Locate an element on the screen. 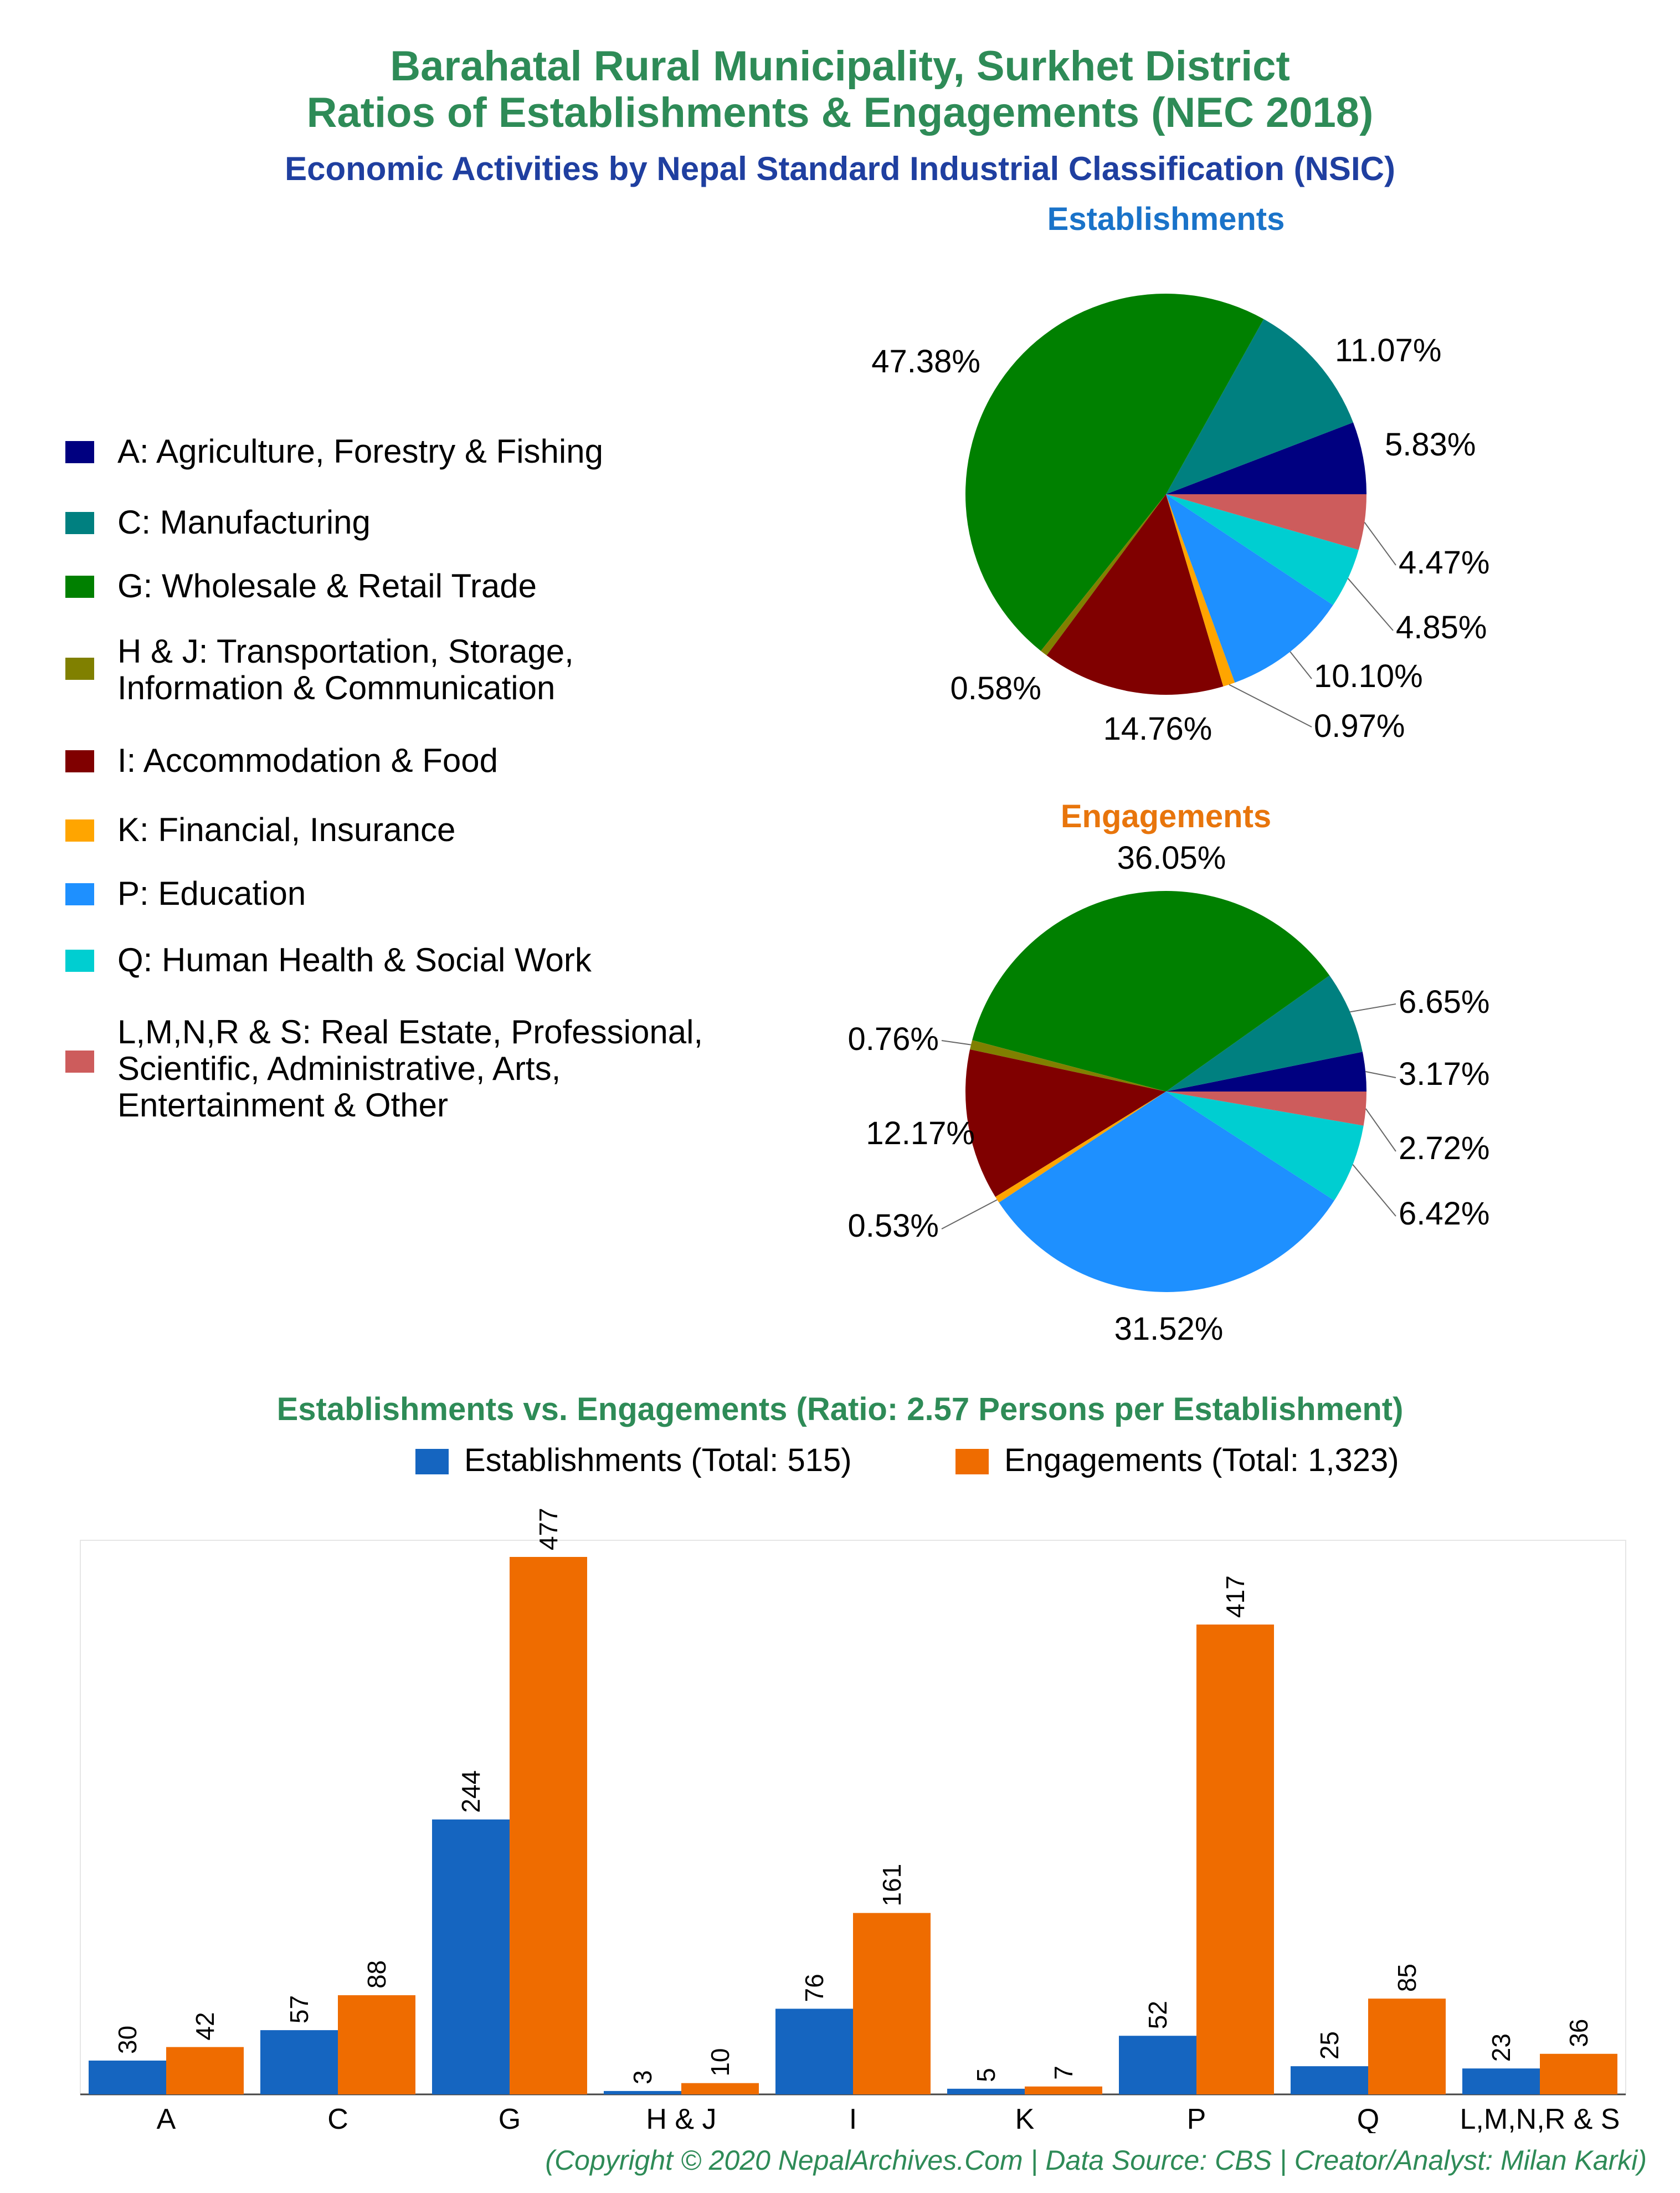  legend-label-g: G: Wholesale & Retail Trade is located at coordinates (327, 585).